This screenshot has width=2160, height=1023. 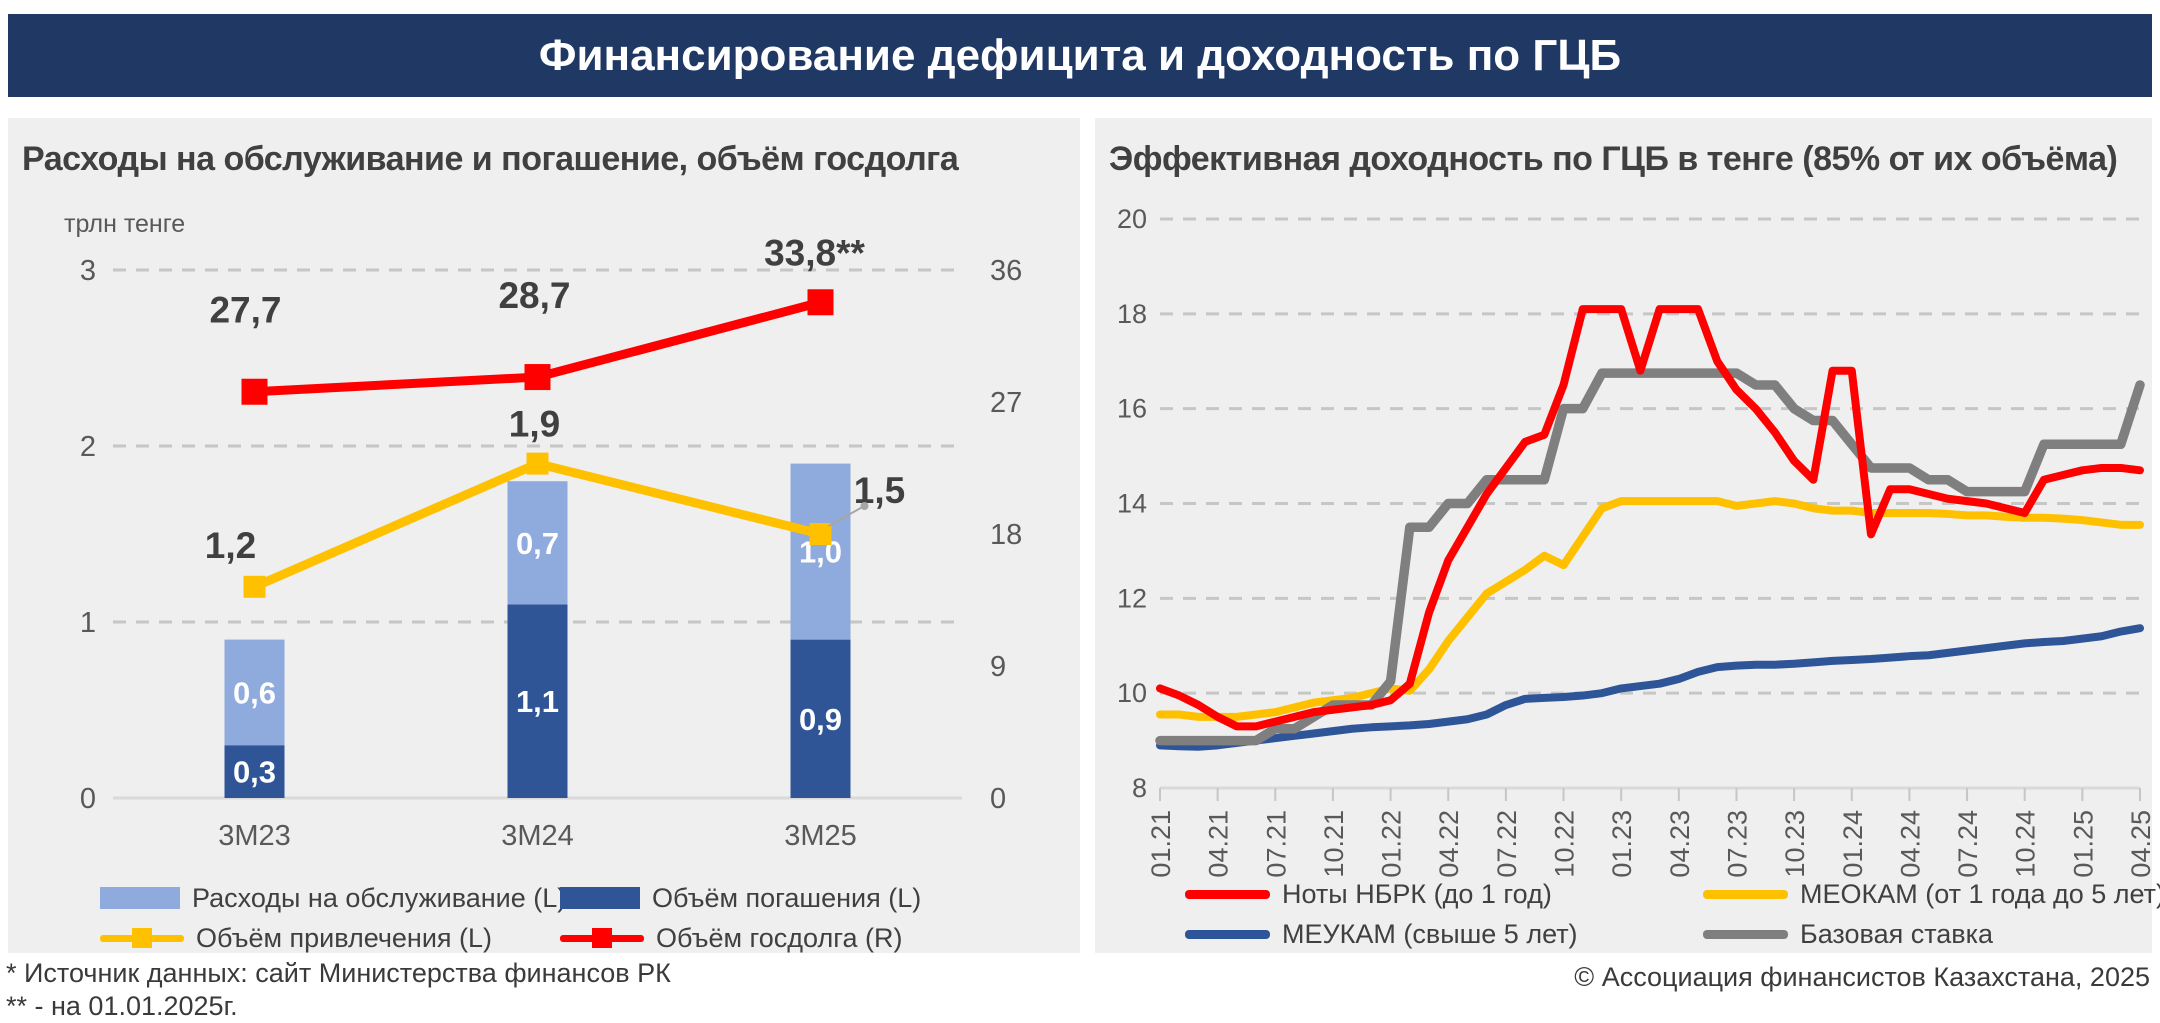 What do you see at coordinates (1430, 933) in the screenshot?
I see `legend-label: МЕУКАМ (свыше 5 лет)` at bounding box center [1430, 933].